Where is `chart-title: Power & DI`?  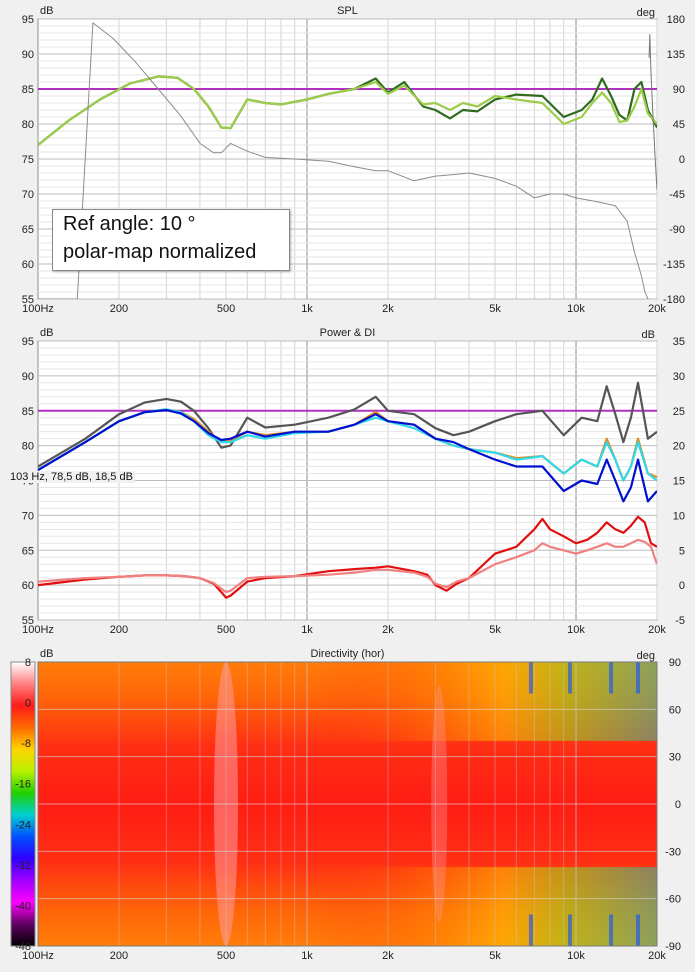 chart-title: Power & DI is located at coordinates (348, 333).